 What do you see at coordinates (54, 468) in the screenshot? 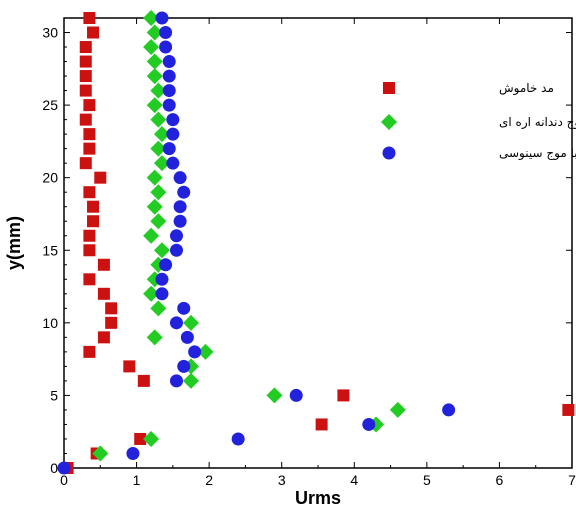
I see `y-tick-label: 0` at bounding box center [54, 468].